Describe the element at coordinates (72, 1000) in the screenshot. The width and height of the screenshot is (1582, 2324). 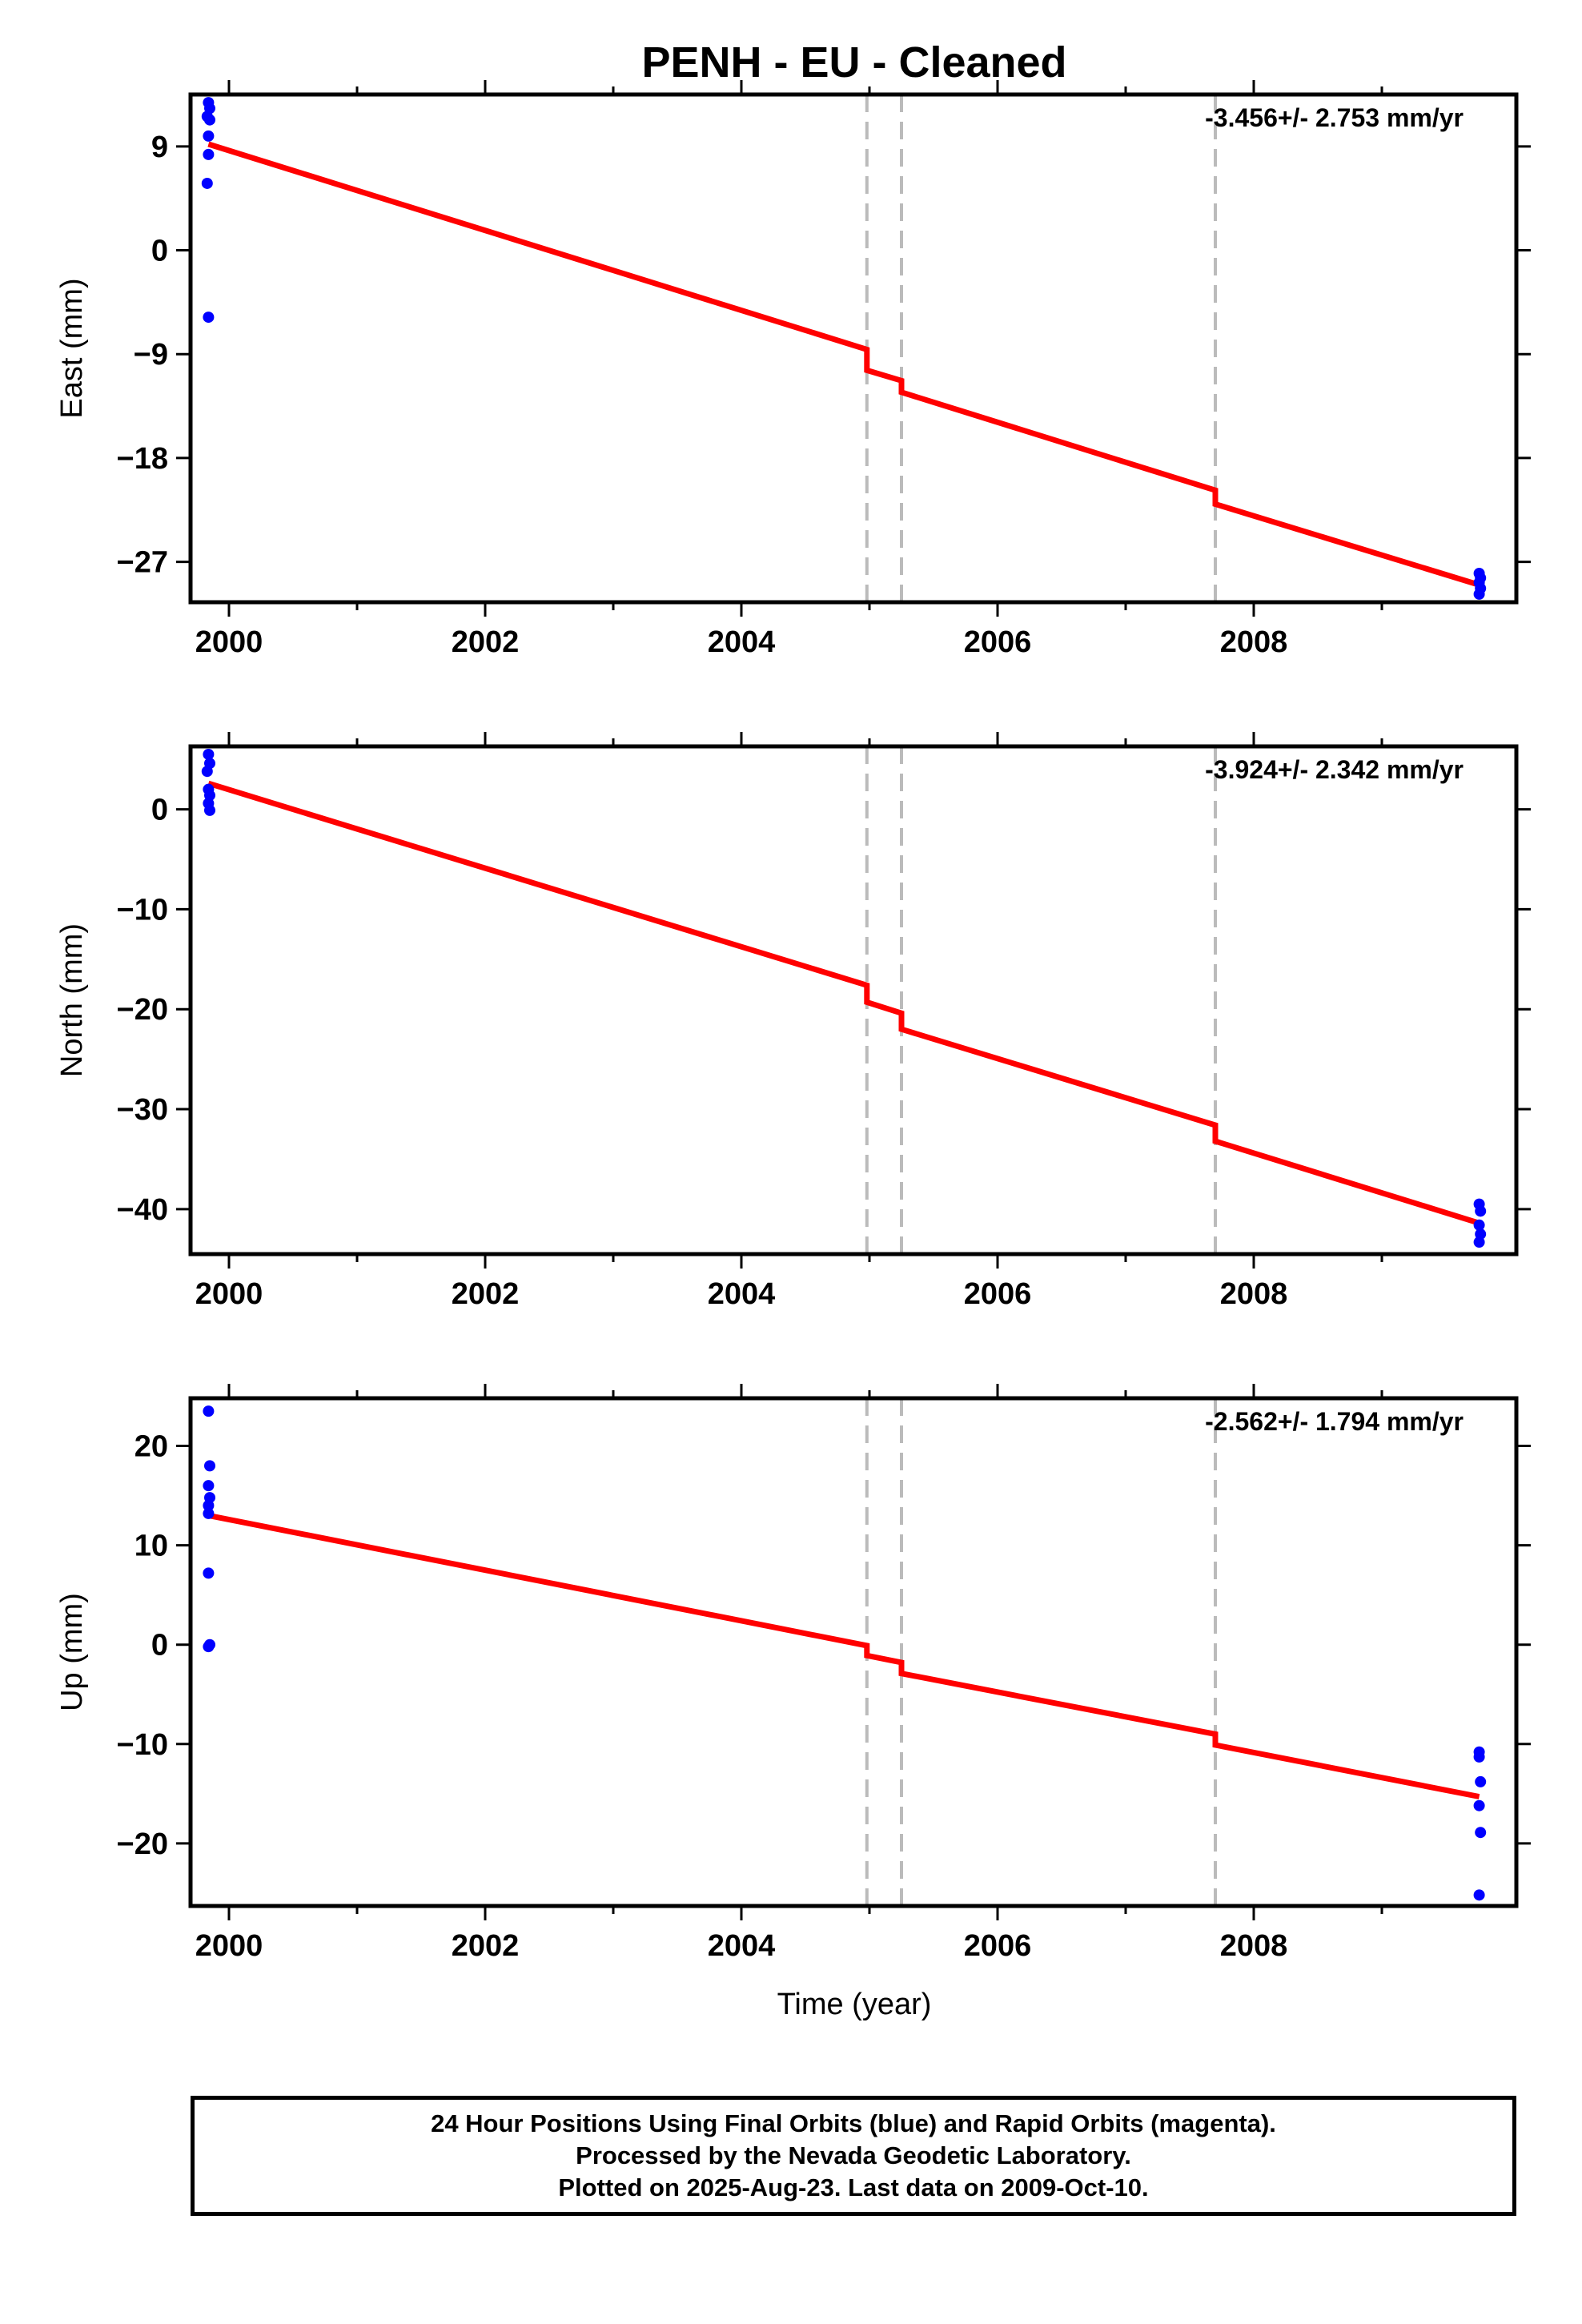
I see `y-axis-label: North (mm)` at that location.